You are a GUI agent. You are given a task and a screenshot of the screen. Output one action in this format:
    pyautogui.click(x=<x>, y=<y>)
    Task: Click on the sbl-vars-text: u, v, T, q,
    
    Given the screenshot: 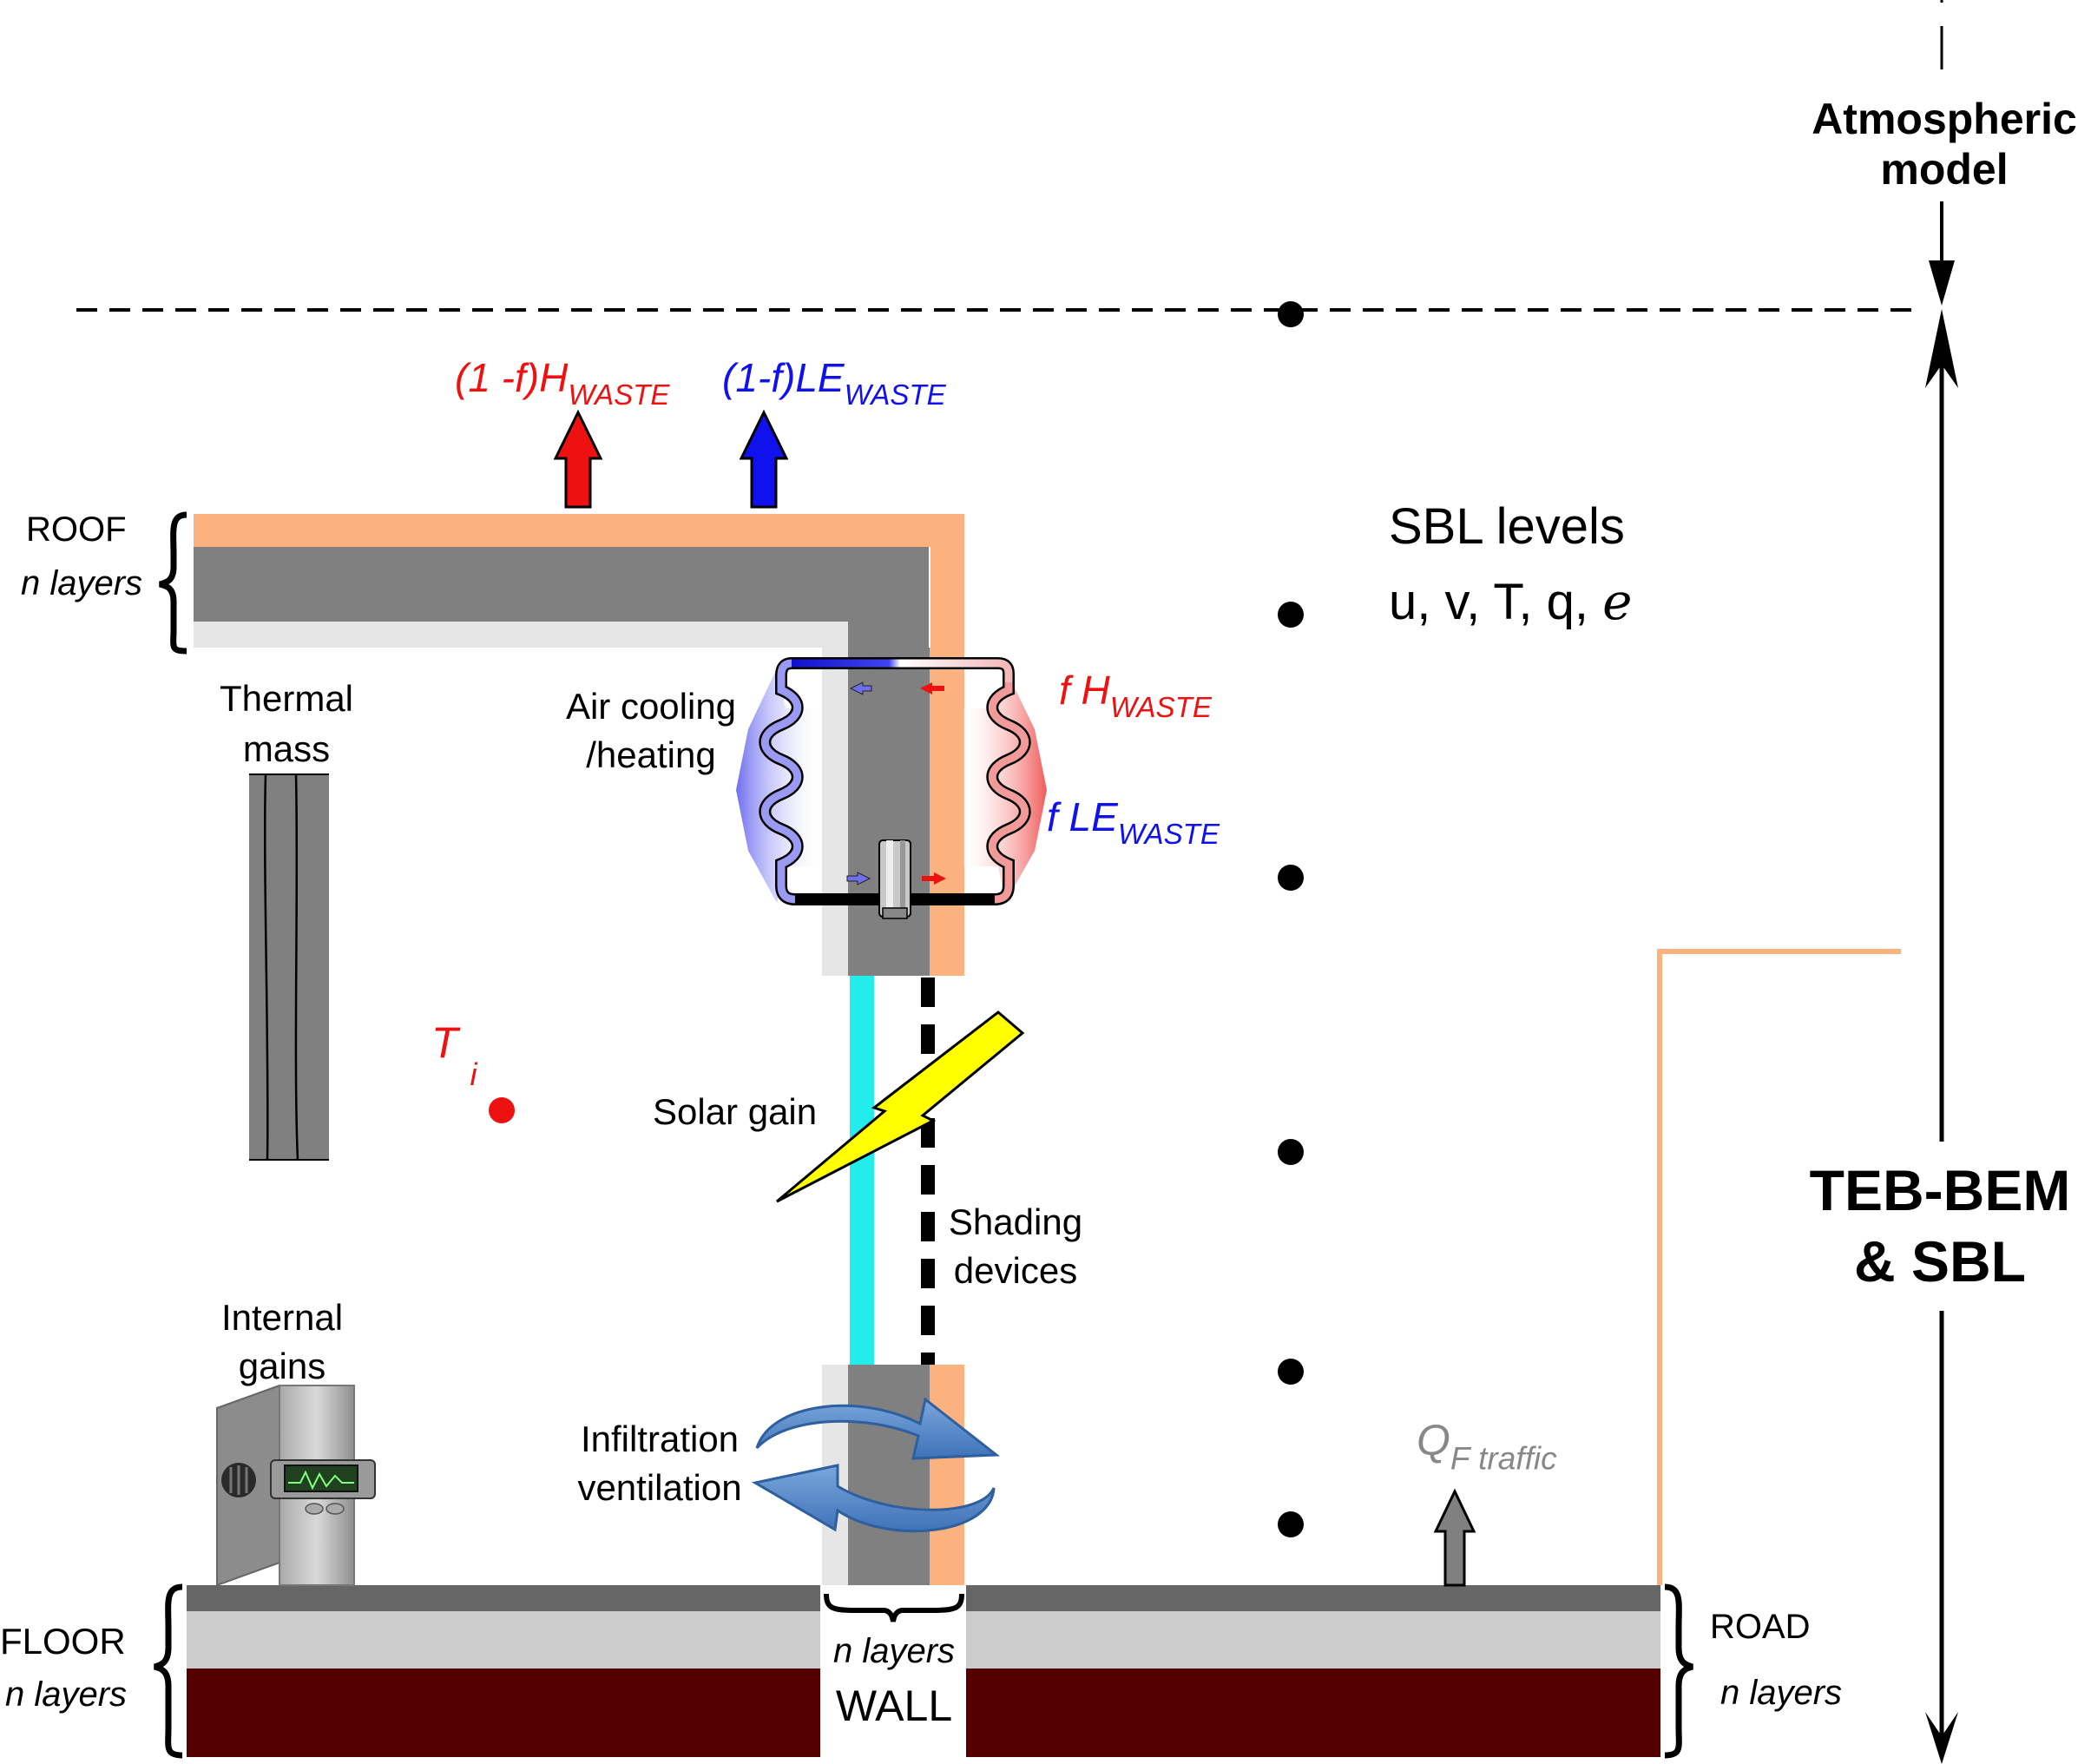 What is the action you would take?
    pyautogui.click(x=1489, y=602)
    